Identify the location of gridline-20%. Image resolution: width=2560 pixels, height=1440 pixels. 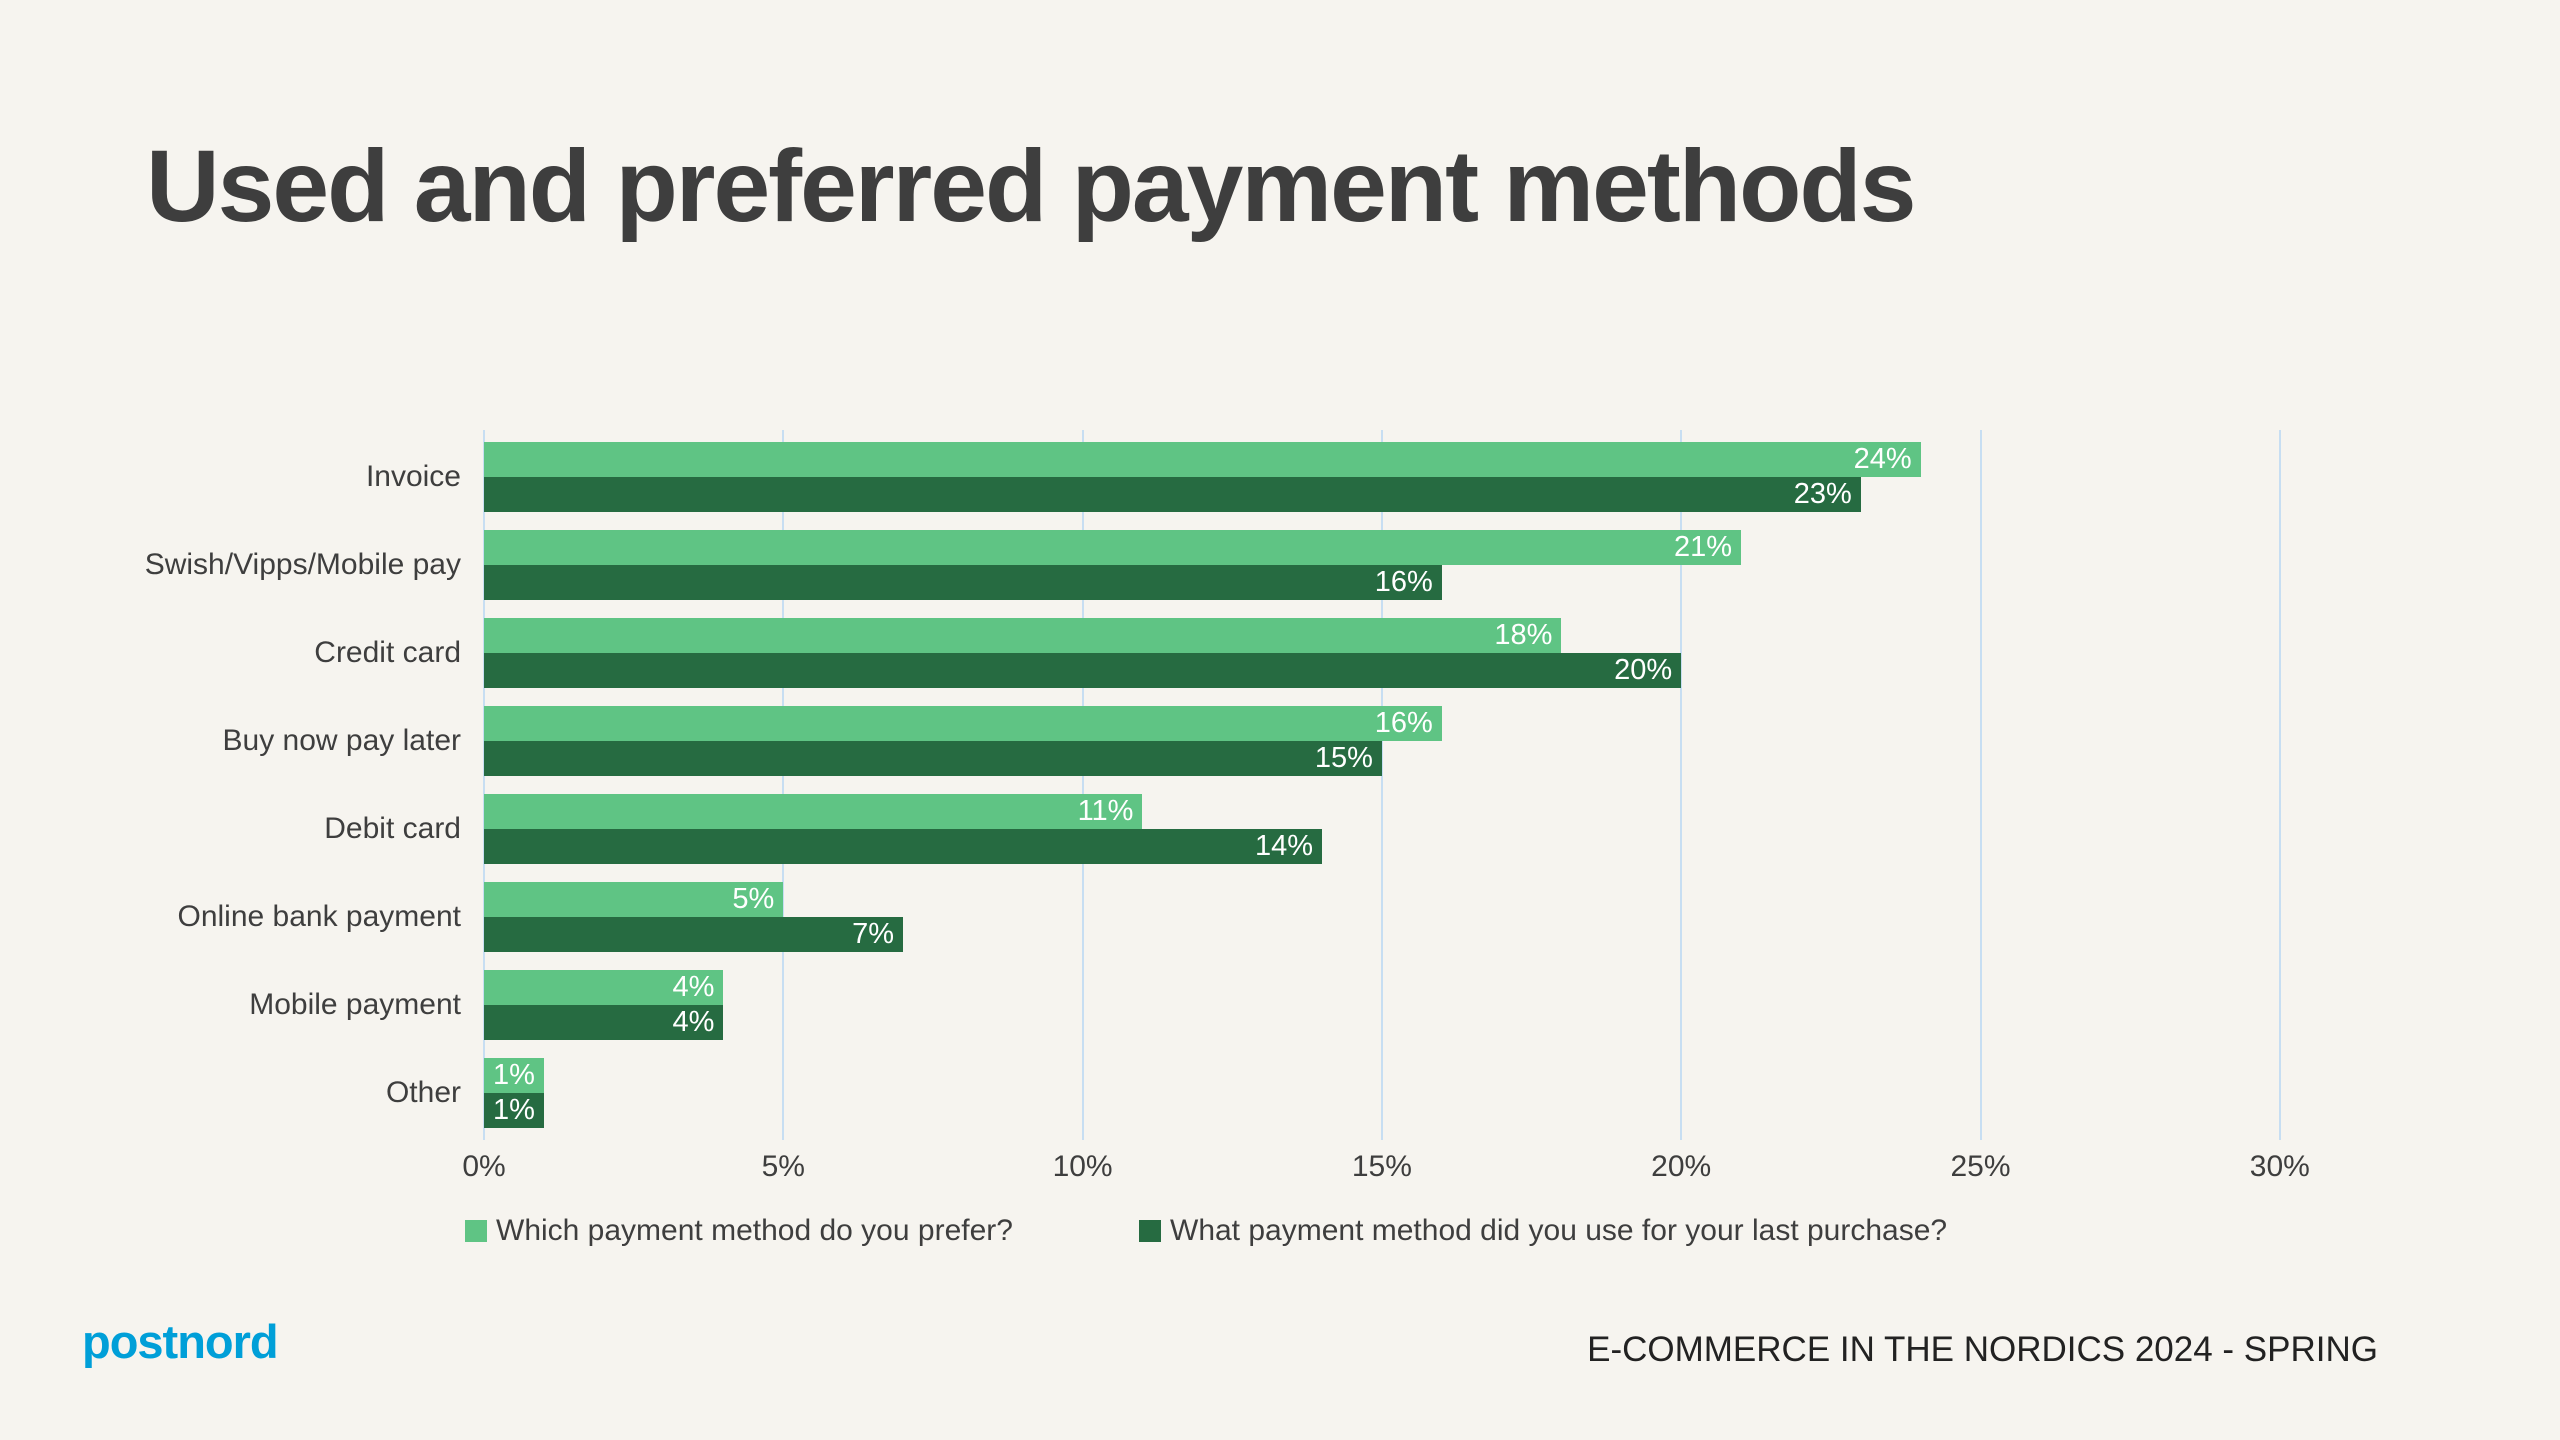
(1681, 785).